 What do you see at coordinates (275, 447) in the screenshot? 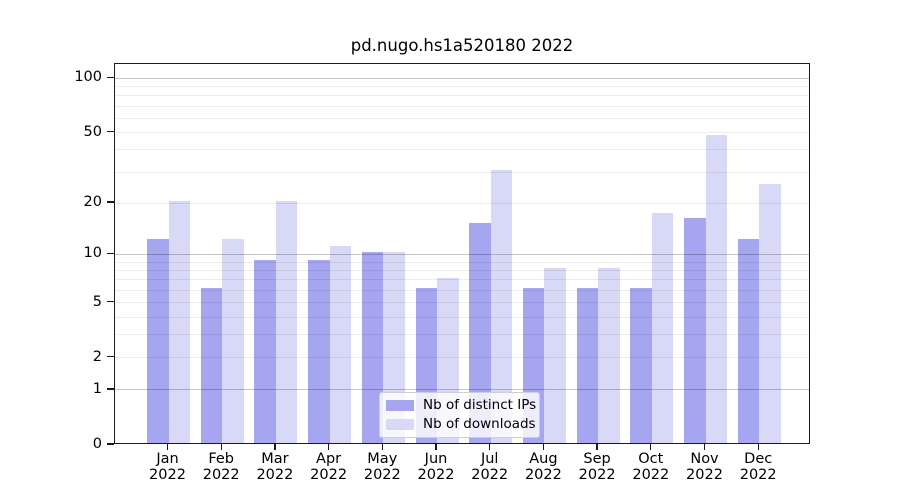
I see `x-tick-mar` at bounding box center [275, 447].